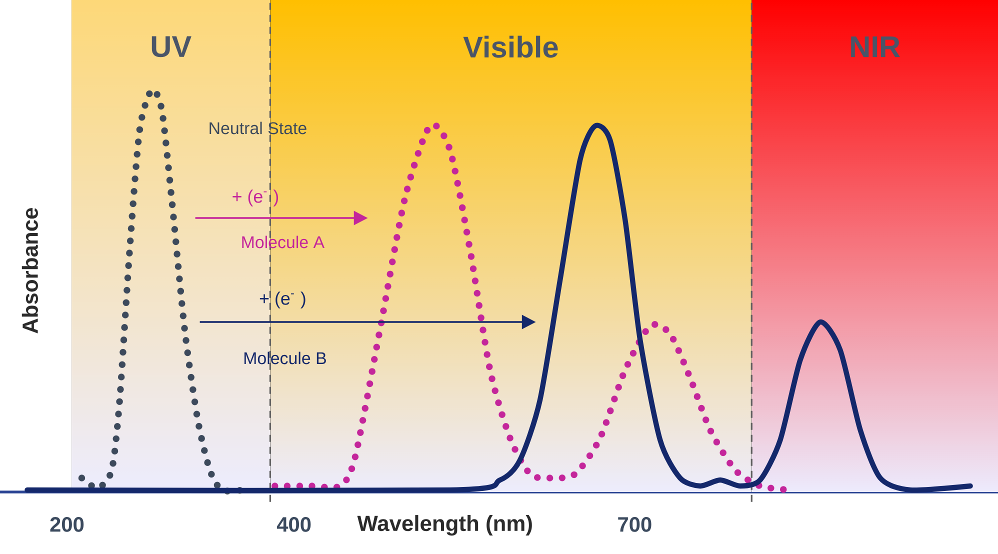 The image size is (998, 554). What do you see at coordinates (444, 525) in the screenshot?
I see `x-axis-title: Wavelength (nm)` at bounding box center [444, 525].